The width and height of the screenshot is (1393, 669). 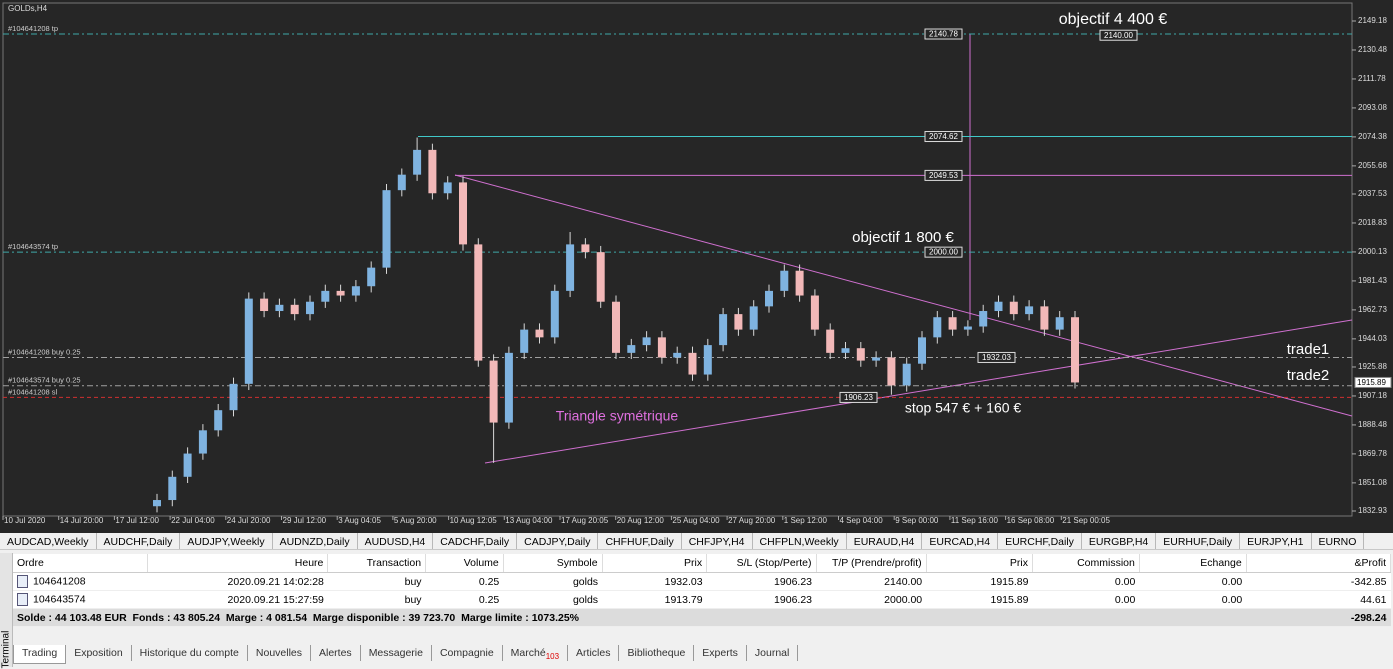 I want to click on bottom-tab: Exposition, so click(x=99, y=653).